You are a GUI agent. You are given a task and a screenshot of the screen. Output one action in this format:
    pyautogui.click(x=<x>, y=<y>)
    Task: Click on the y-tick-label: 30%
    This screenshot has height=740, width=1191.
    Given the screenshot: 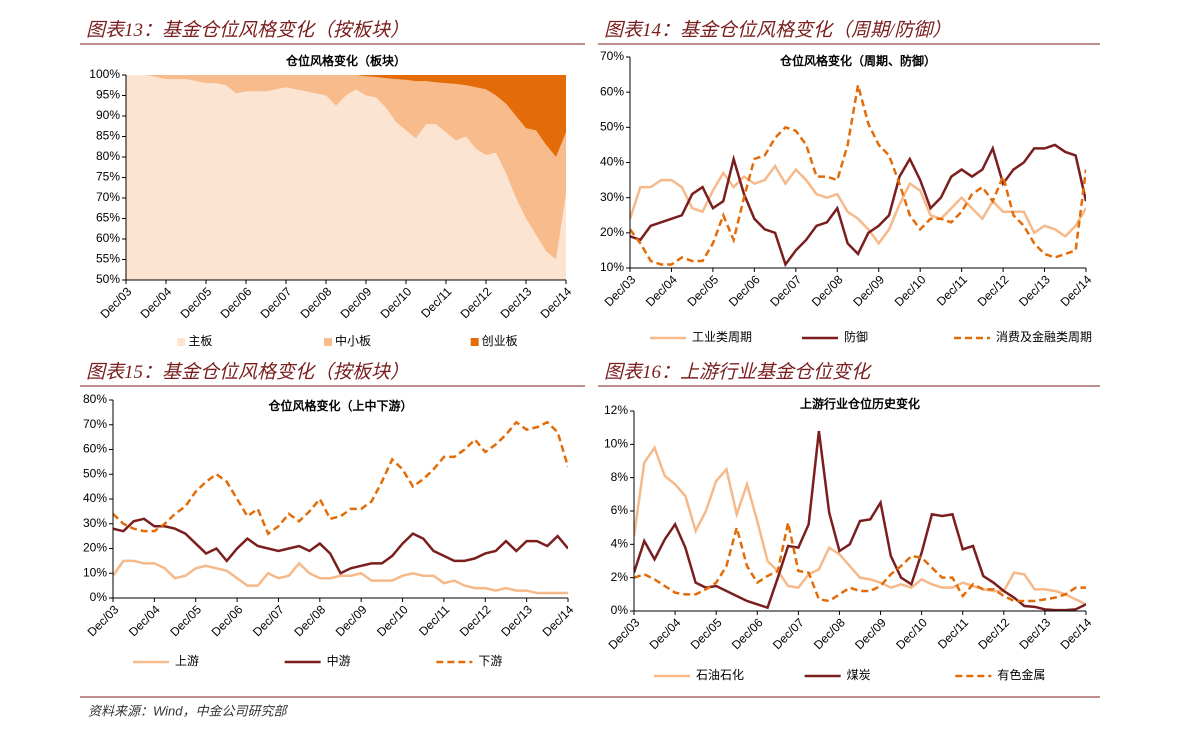 What is the action you would take?
    pyautogui.click(x=95, y=523)
    